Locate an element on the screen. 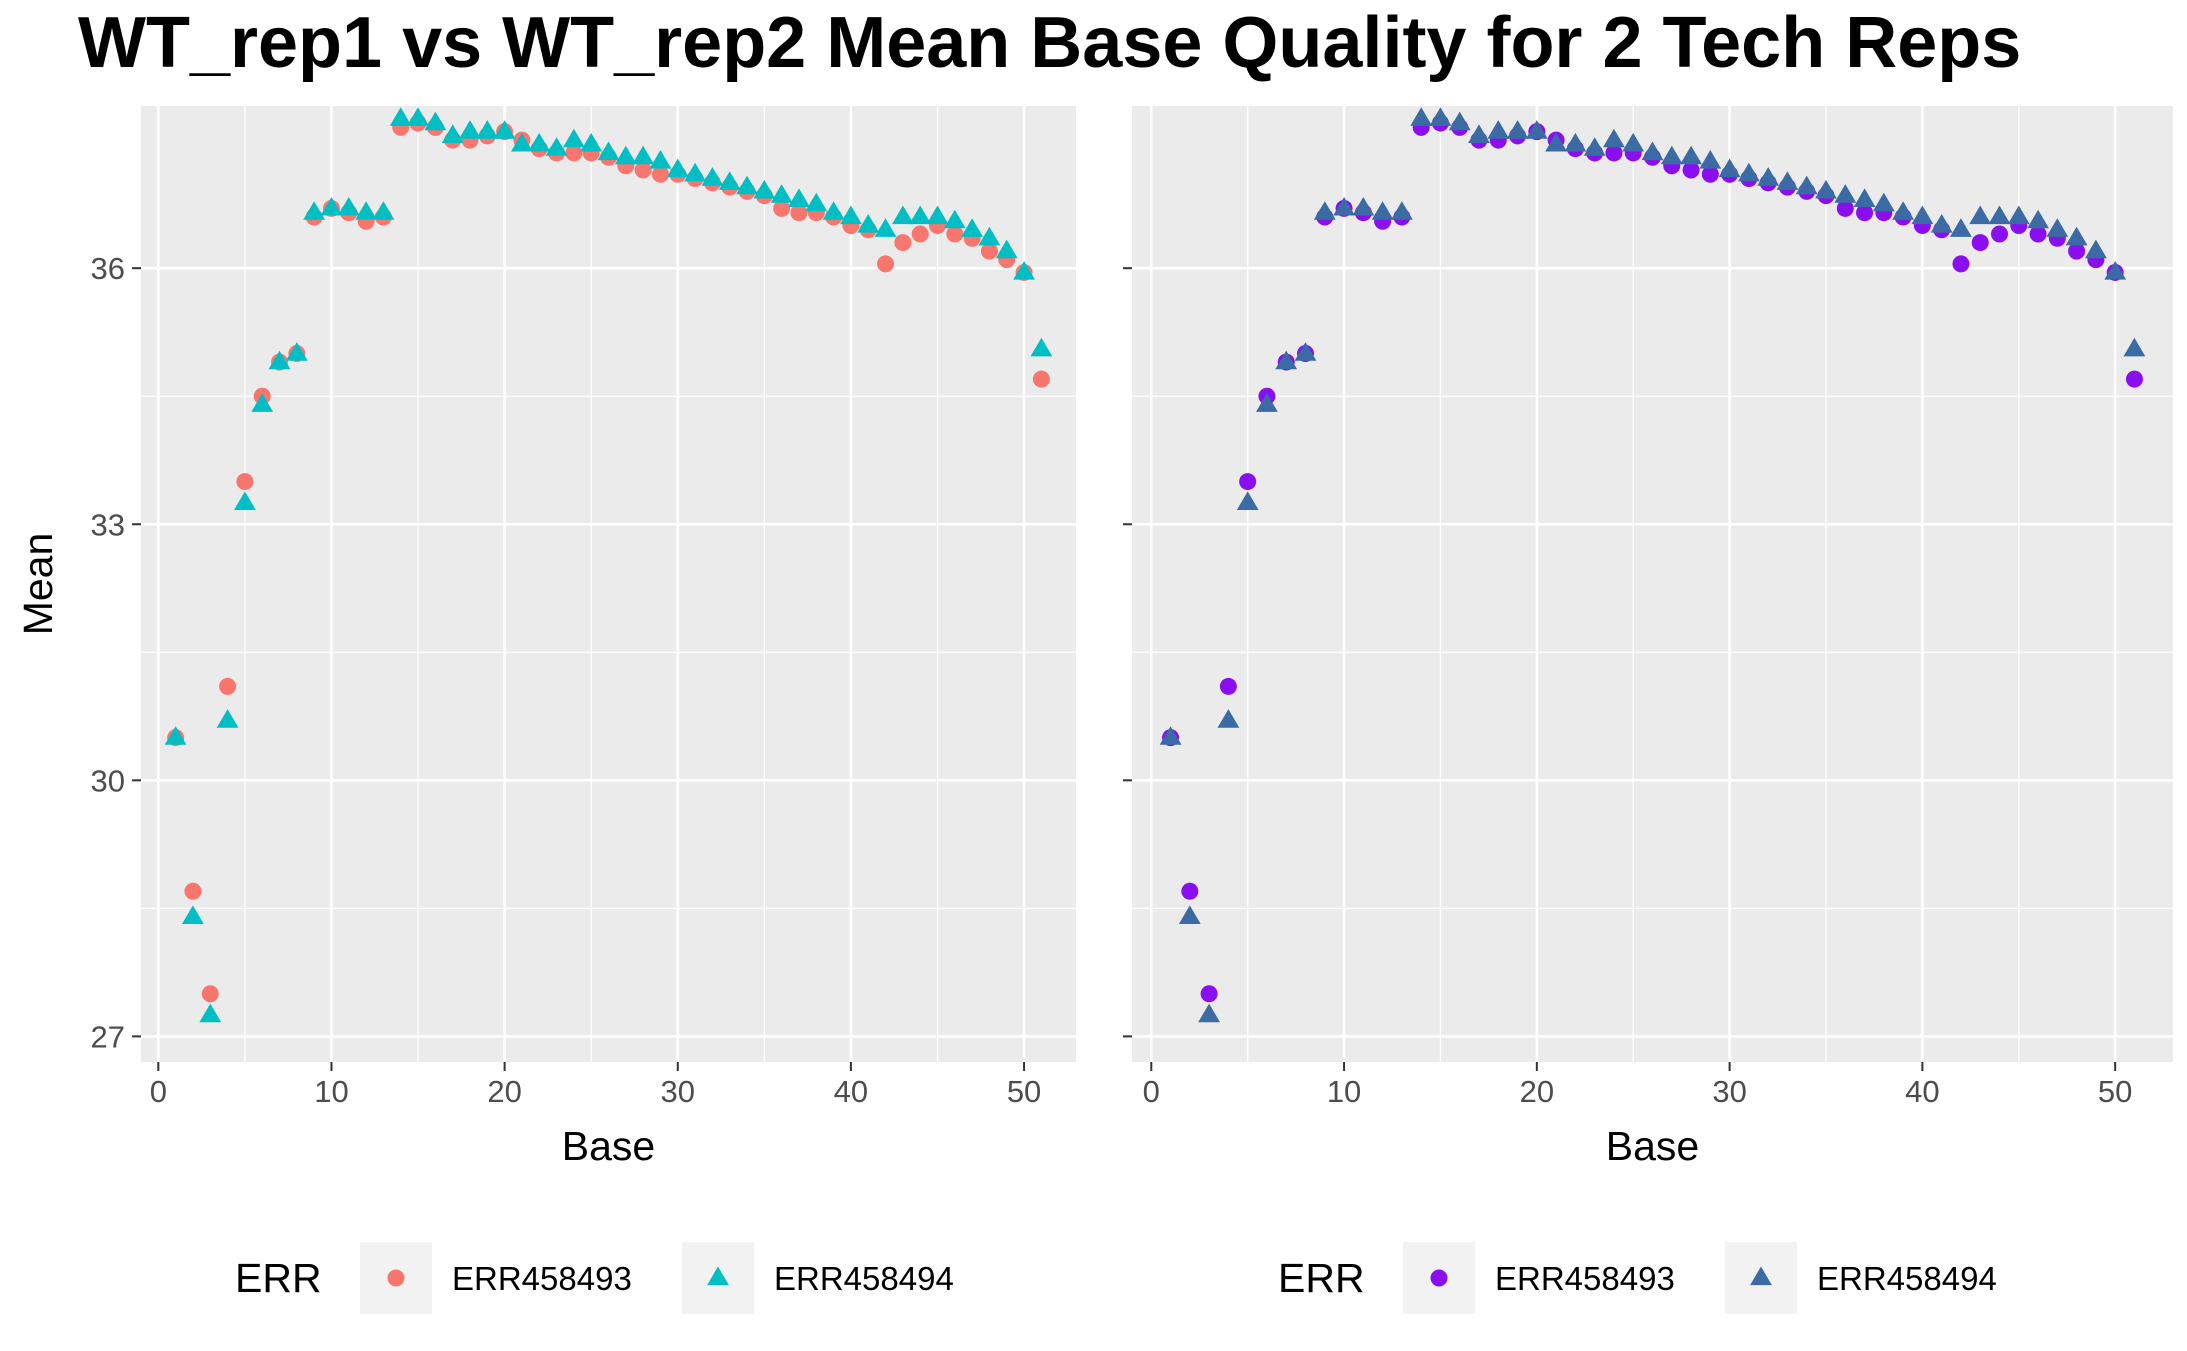 Image resolution: width=2187 pixels, height=1351 pixels. legend-title: ERR is located at coordinates (278, 1278).